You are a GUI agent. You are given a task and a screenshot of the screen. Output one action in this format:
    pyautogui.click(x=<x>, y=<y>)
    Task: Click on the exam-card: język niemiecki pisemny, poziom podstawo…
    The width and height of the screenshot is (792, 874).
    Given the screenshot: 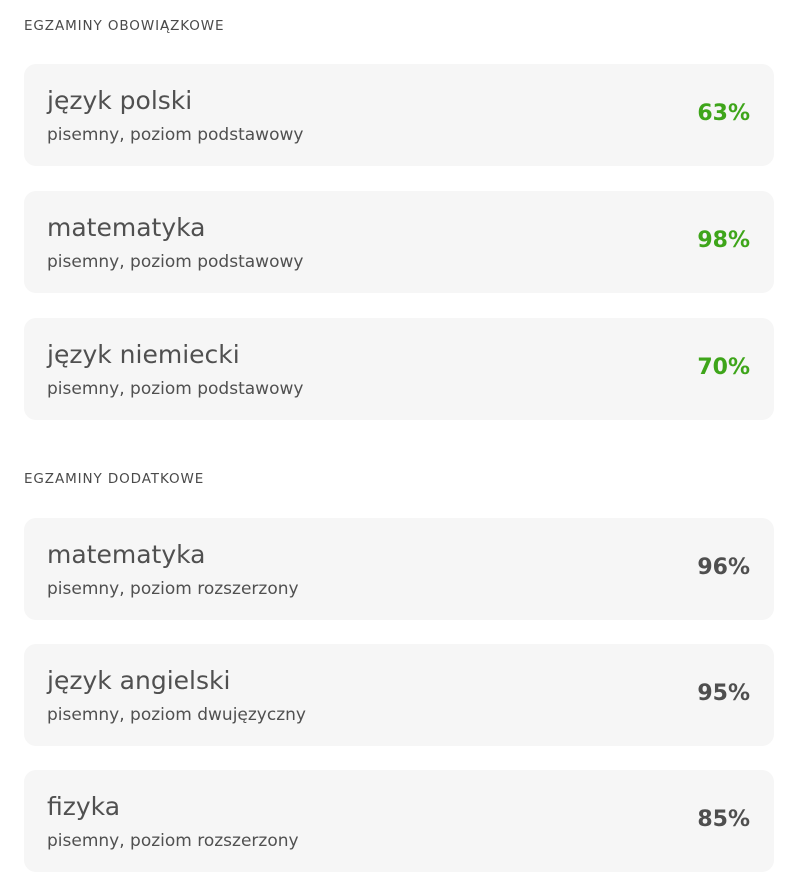 What is the action you would take?
    pyautogui.click(x=399, y=369)
    